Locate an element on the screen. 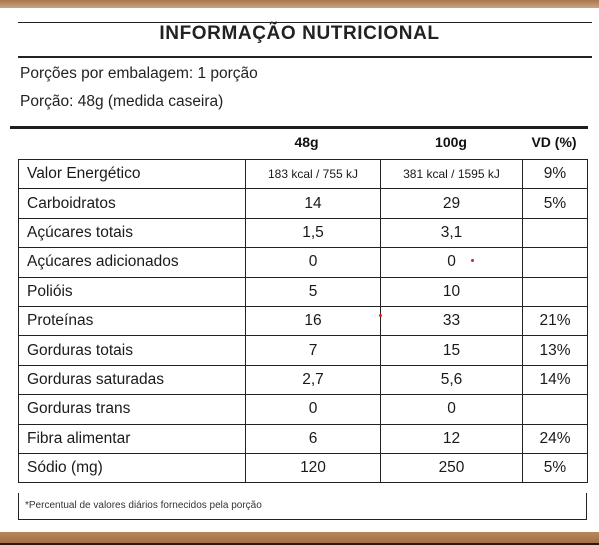 This screenshot has width=599, height=545. table-row: Polióis 5 10 is located at coordinates (303, 291).